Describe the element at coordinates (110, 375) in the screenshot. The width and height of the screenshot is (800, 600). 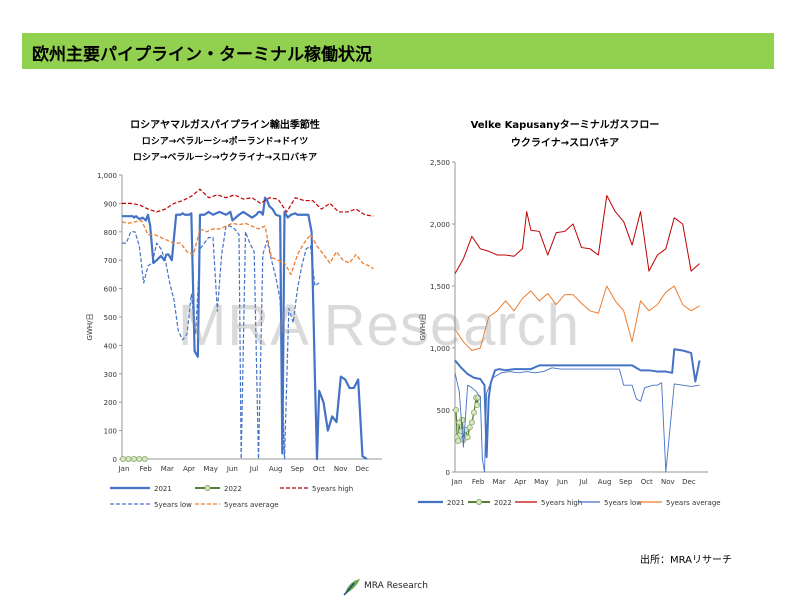
I see `y-tick-label: 300` at that location.